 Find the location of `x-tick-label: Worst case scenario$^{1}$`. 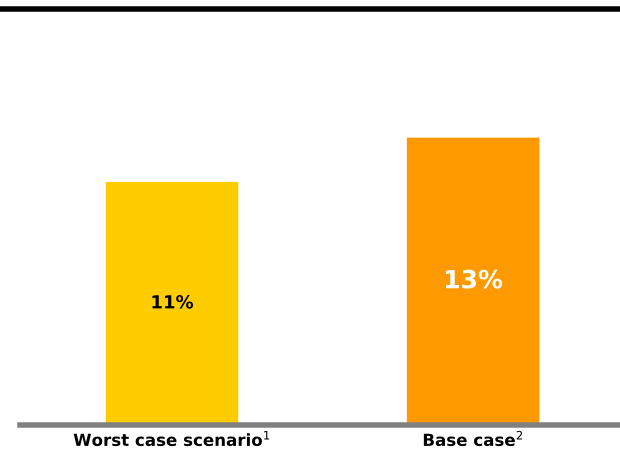

x-tick-label: Worst case scenario$^{1}$ is located at coordinates (172, 438).